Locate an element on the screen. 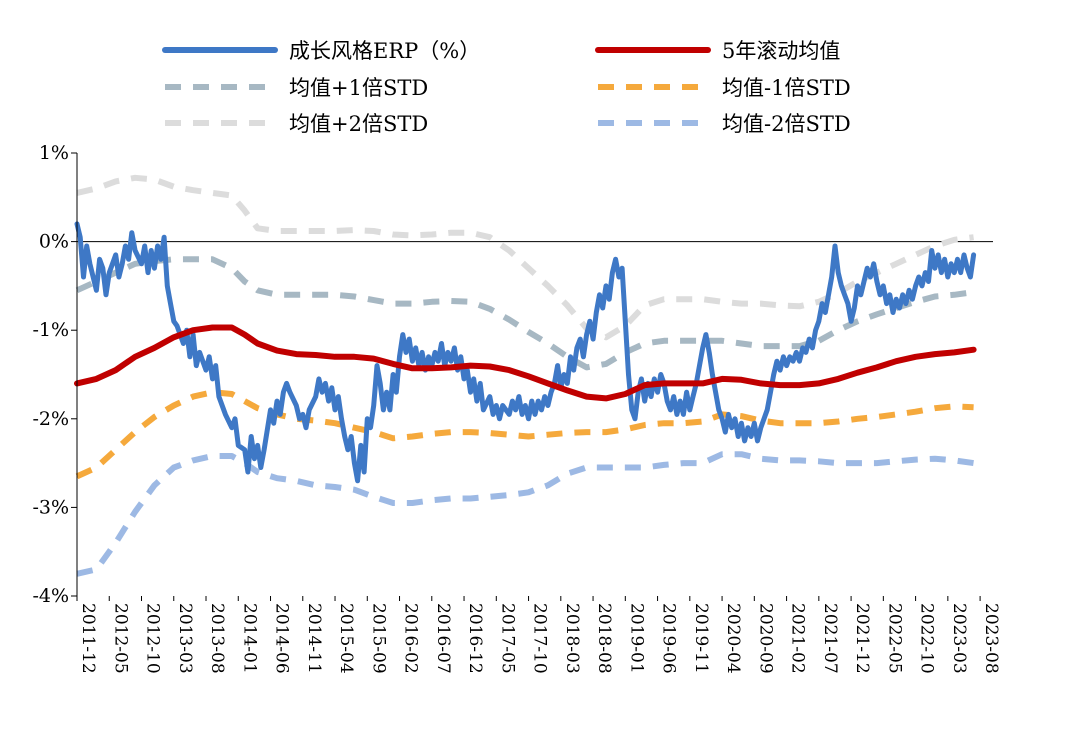 The height and width of the screenshot is (732, 1080). x-tick-label: 2017-10 is located at coordinates (540, 638).